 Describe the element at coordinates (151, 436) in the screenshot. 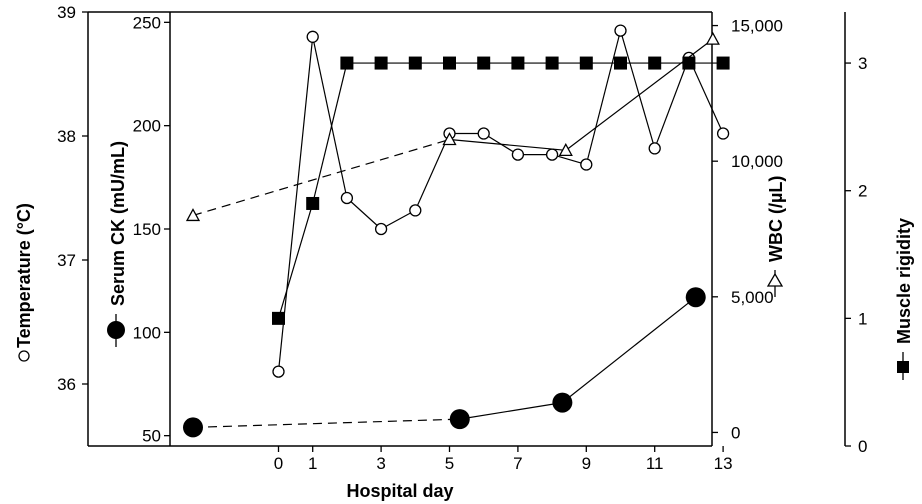

I see `serum-ck-tick-label: 50` at that location.